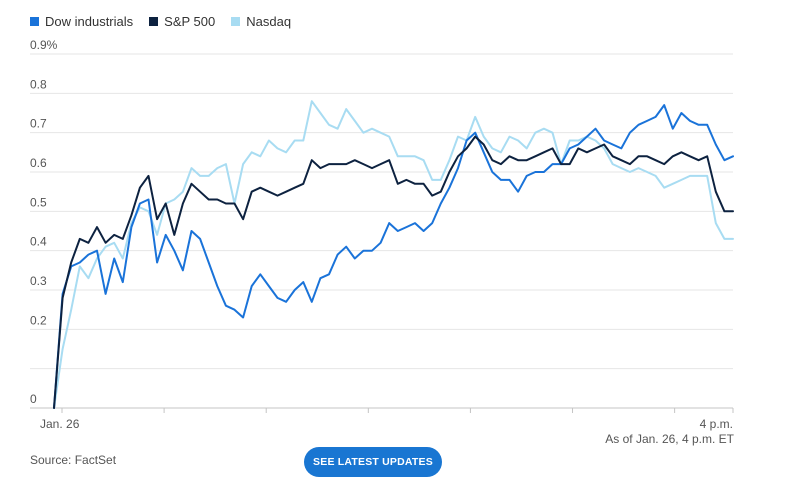  What do you see at coordinates (669, 439) in the screenshot?
I see `as-of-note: As of Jan. 26, 4 p.m. ET` at bounding box center [669, 439].